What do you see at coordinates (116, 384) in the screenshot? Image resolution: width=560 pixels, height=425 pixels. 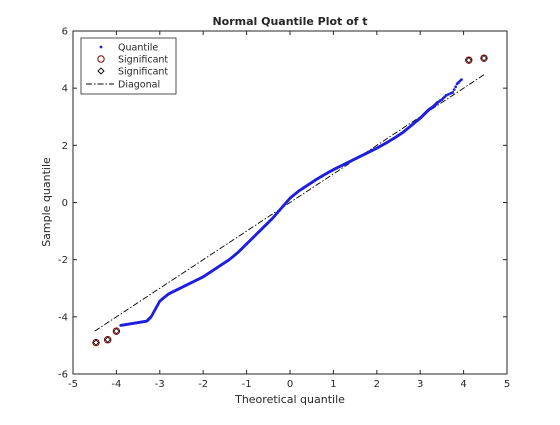 I see `x-tick-label: -4` at bounding box center [116, 384].